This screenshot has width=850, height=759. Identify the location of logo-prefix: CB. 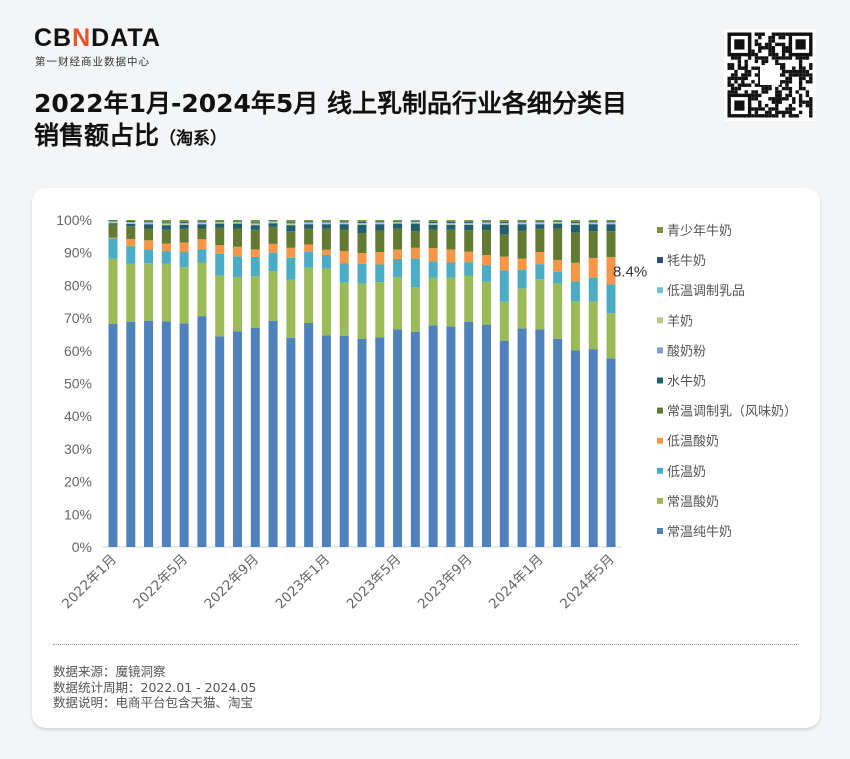
(53, 38).